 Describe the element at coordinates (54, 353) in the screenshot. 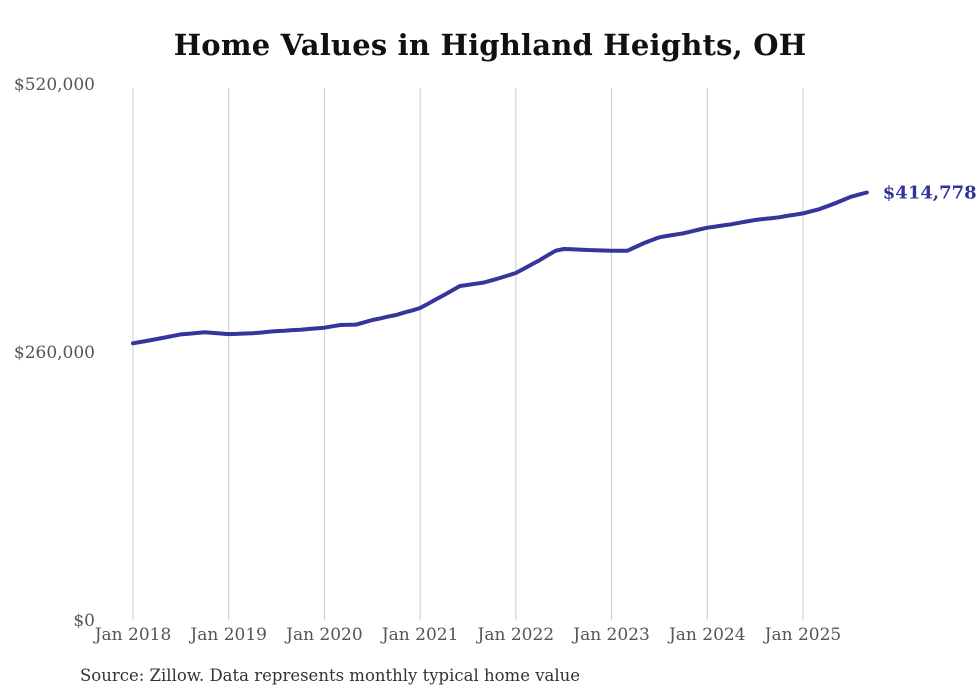

I see `y-axis-tick-label: $260,000` at that location.